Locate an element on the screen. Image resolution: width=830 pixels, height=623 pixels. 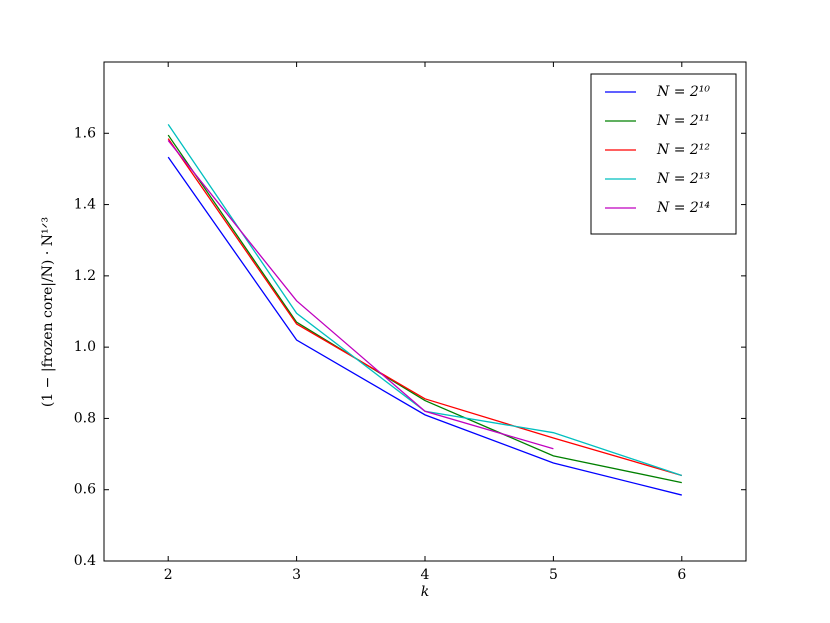
y-axis-label: (1 − |frozen core|/N) · N¹ᐟ³ is located at coordinates (48, 312).